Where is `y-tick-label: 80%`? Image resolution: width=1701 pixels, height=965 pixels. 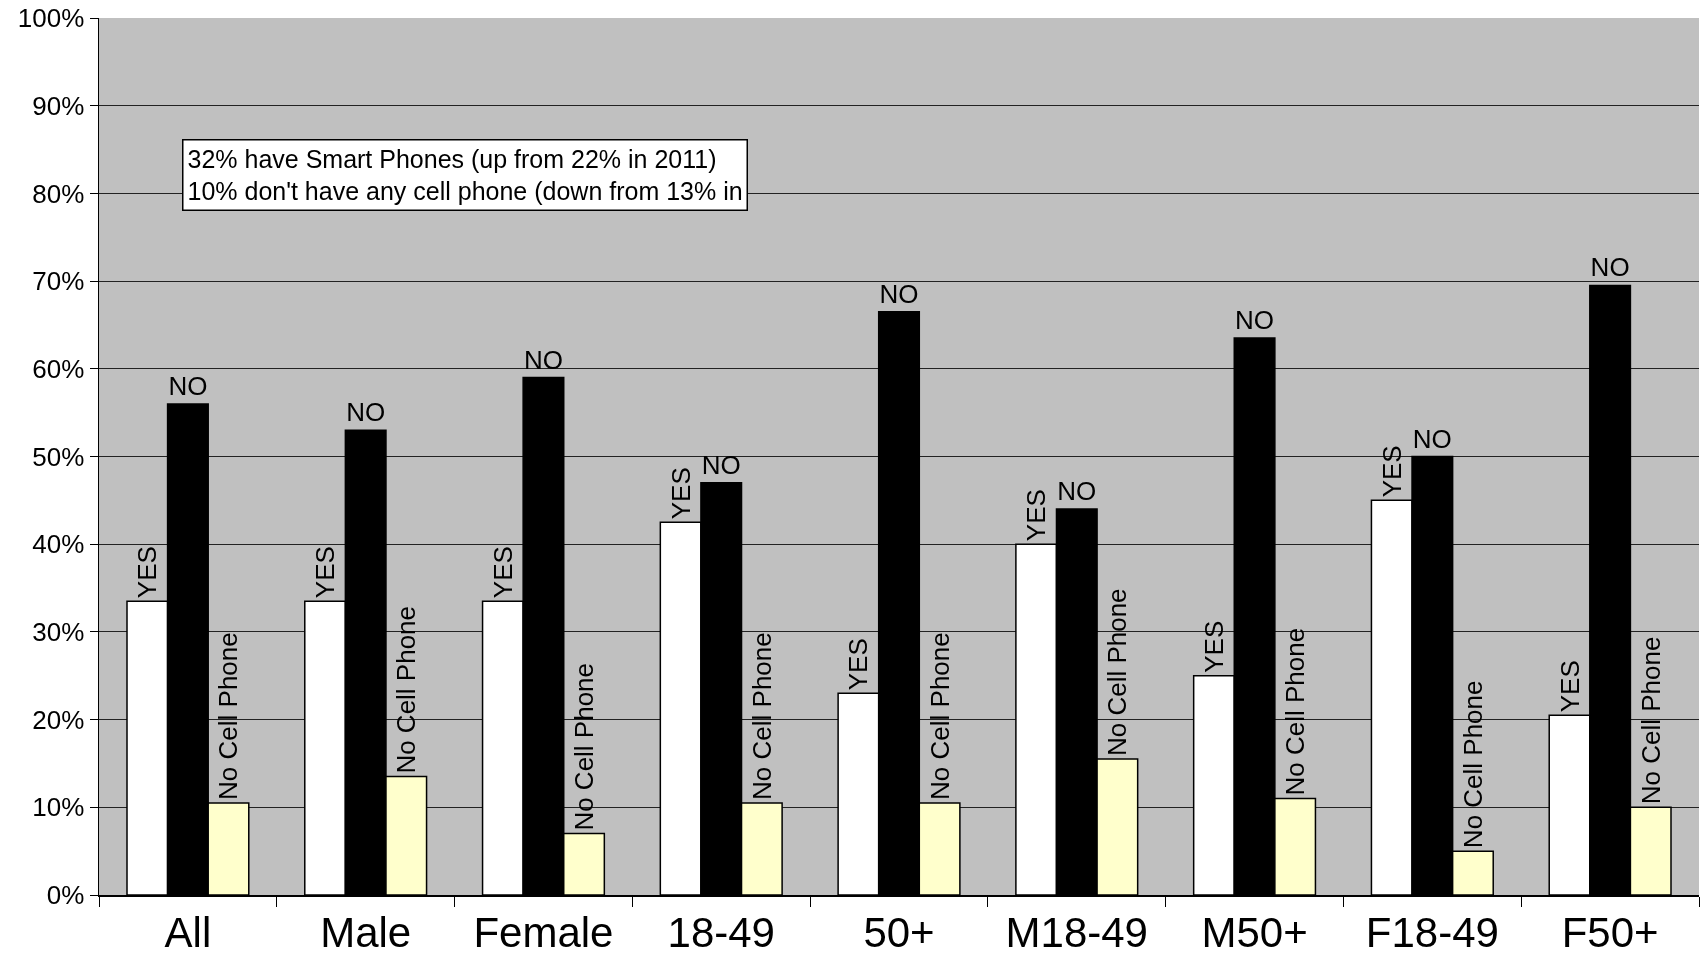 y-tick-label: 80% is located at coordinates (58, 193).